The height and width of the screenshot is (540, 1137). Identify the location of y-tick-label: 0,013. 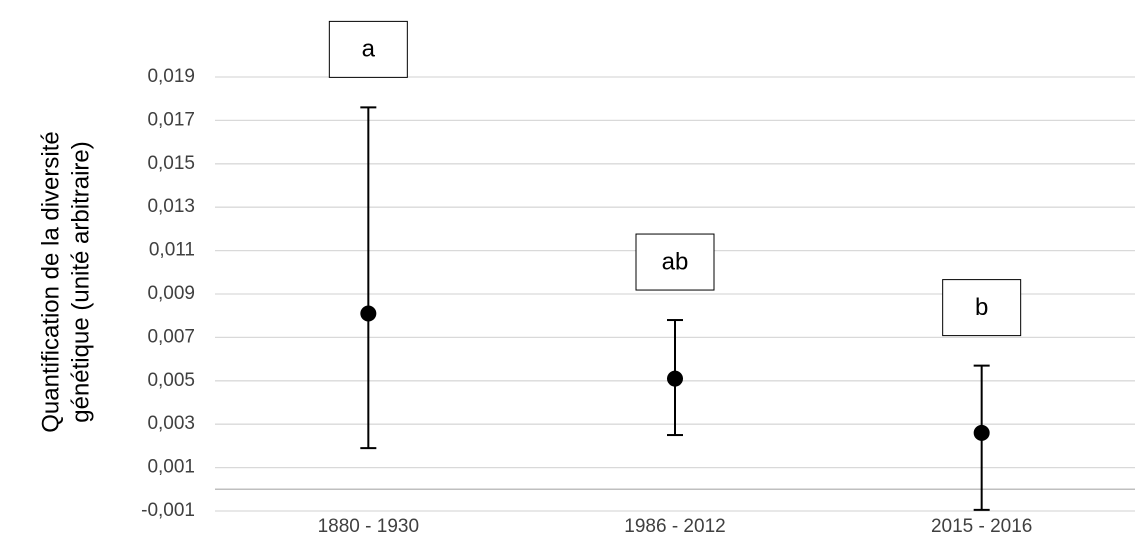
(171, 206).